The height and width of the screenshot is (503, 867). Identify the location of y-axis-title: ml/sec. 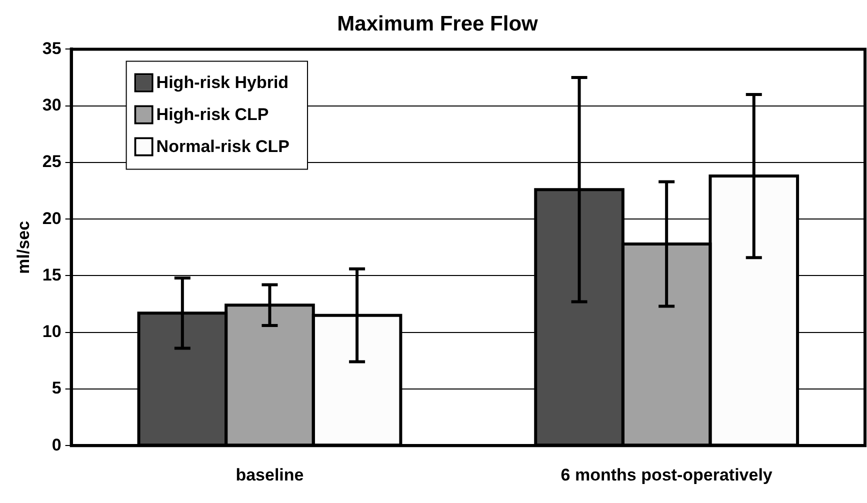
(23, 247).